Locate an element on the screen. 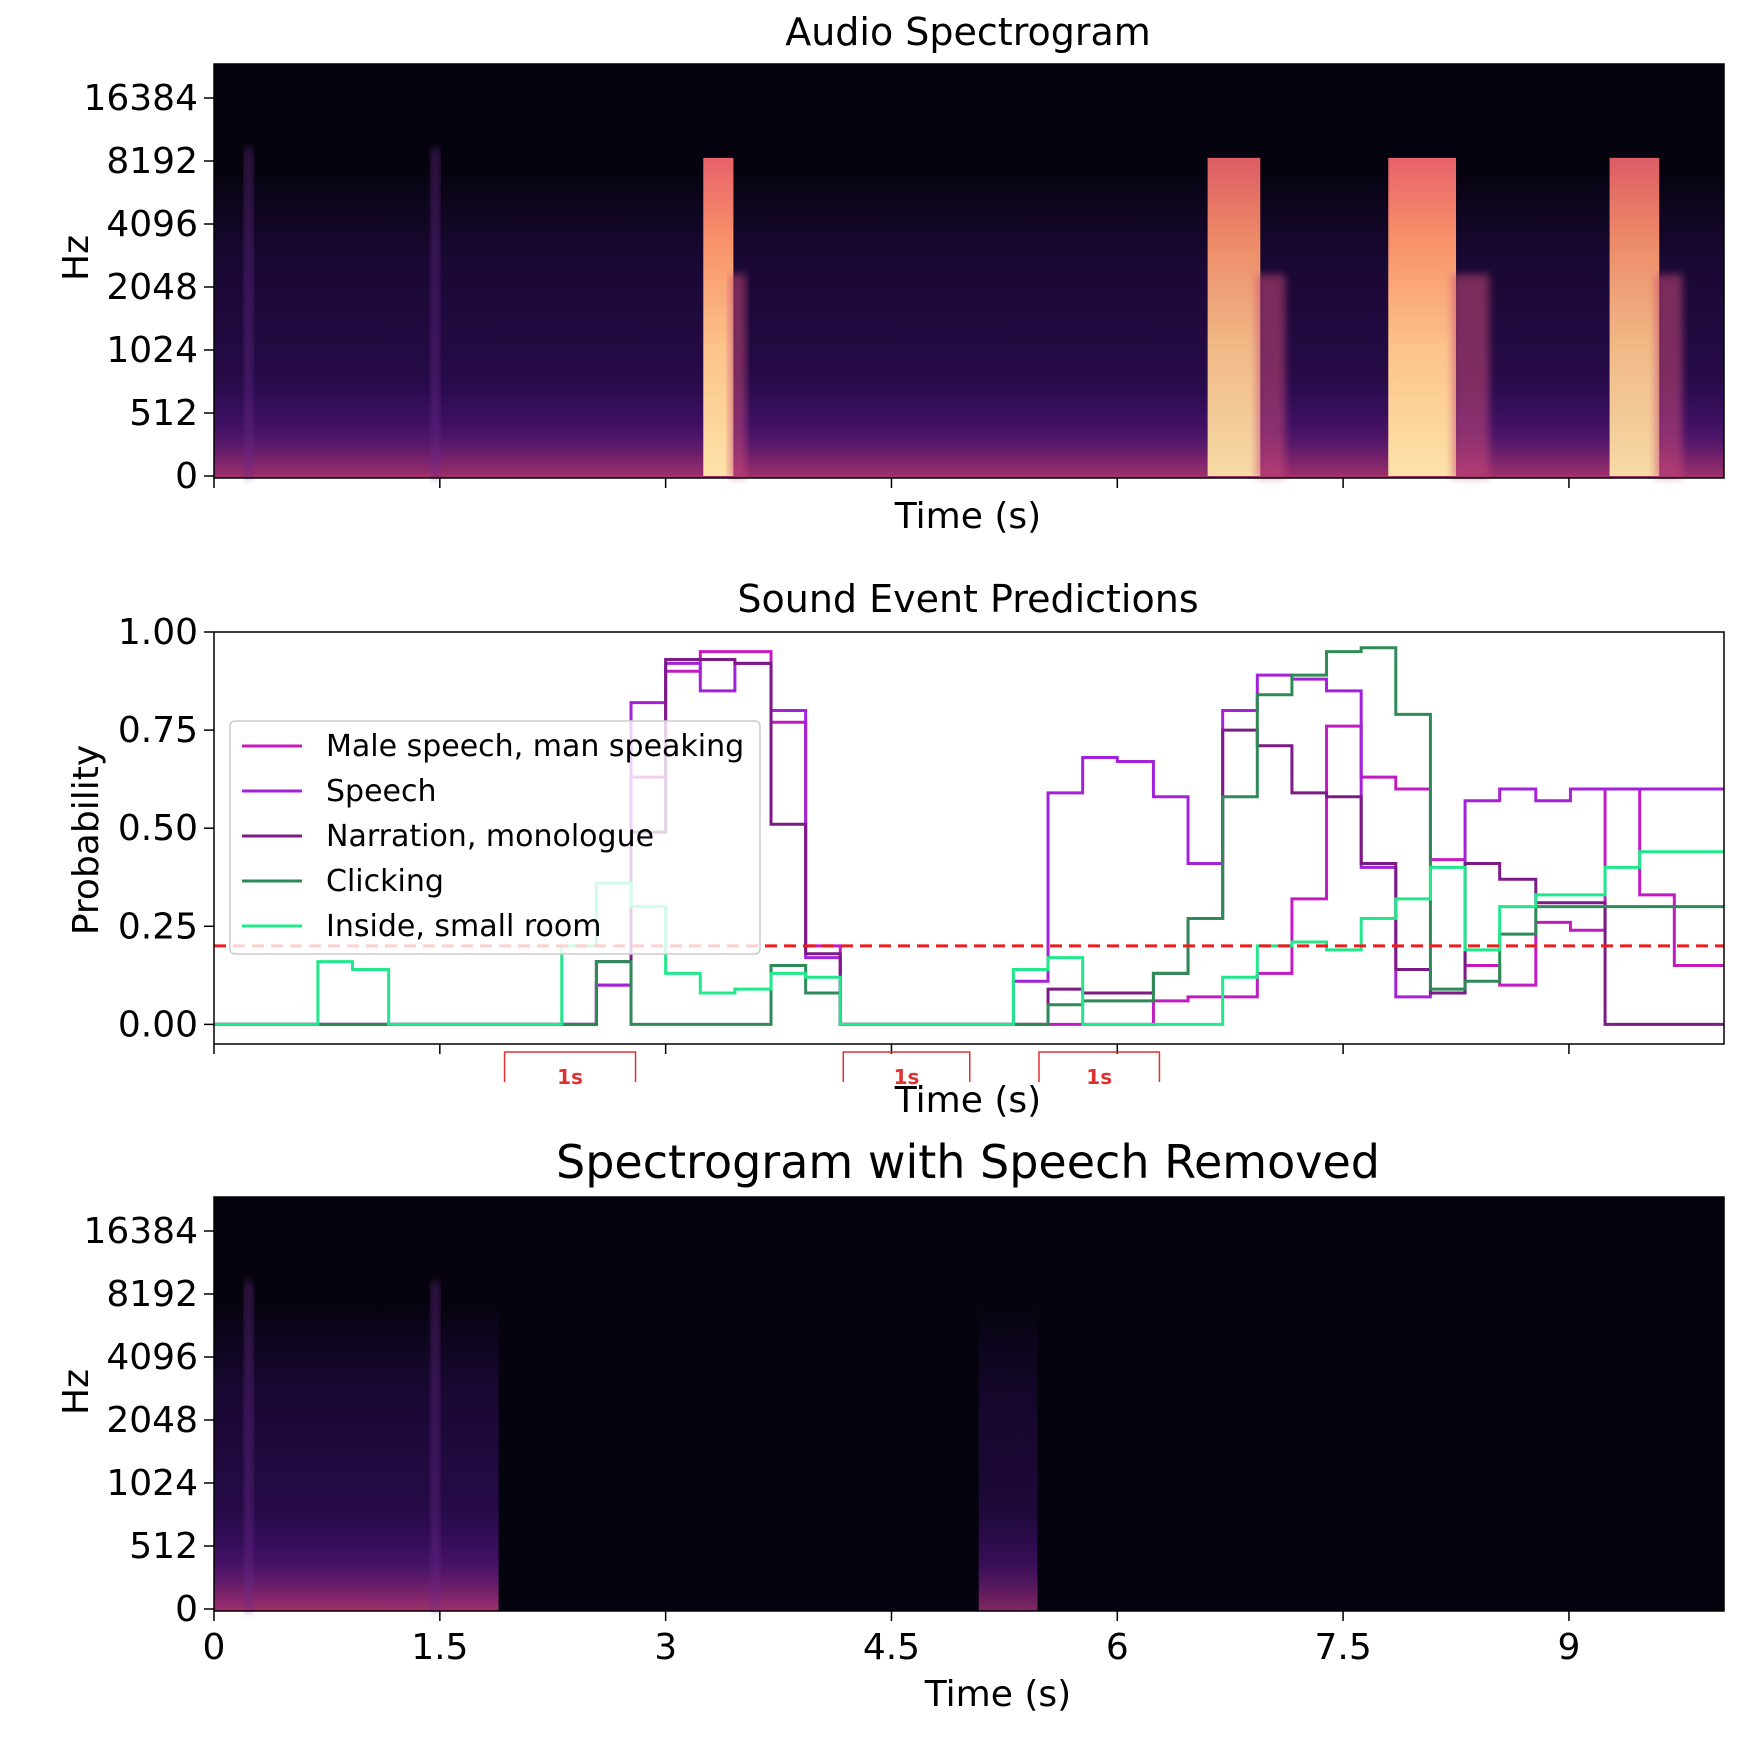 The width and height of the screenshot is (1747, 1738). panel2-ytick-label: 1.00 is located at coordinates (158, 632).